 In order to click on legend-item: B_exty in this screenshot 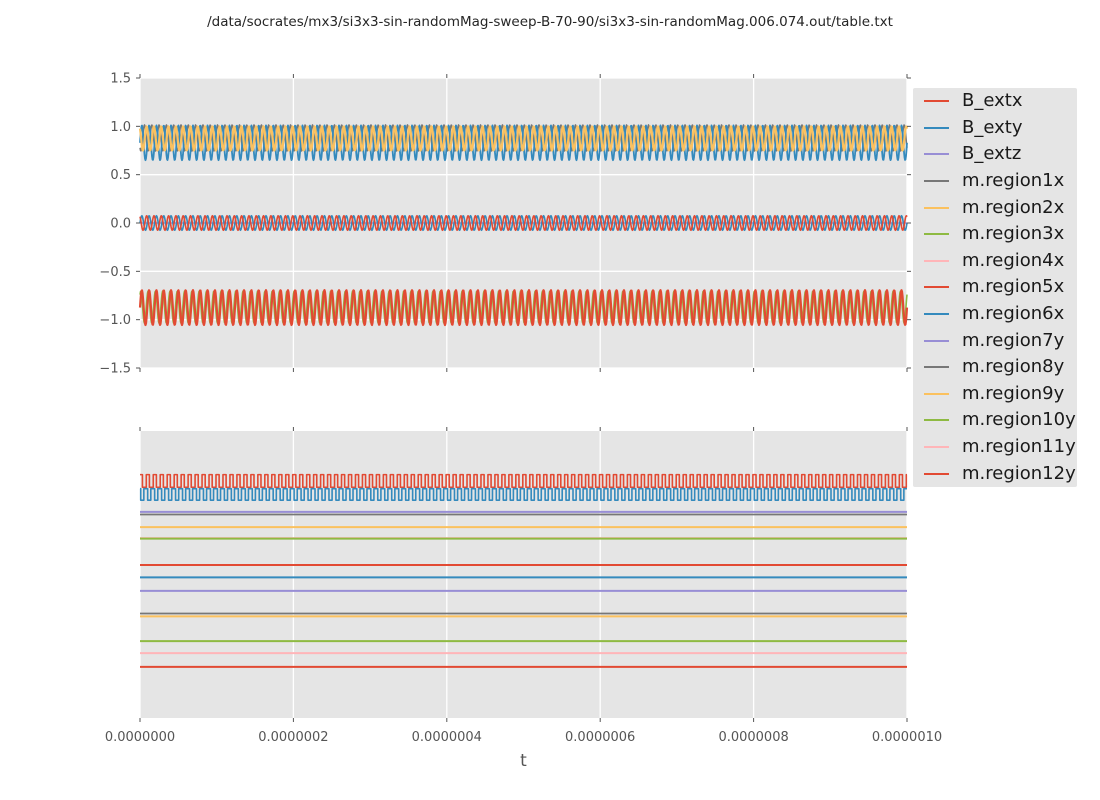, I will do `click(995, 128)`.